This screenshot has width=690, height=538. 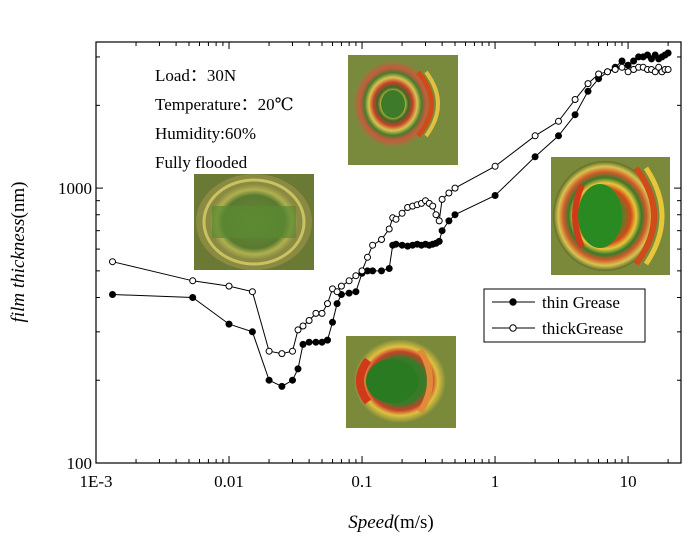 What do you see at coordinates (610, 216) in the screenshot?
I see `interference-image-right` at bounding box center [610, 216].